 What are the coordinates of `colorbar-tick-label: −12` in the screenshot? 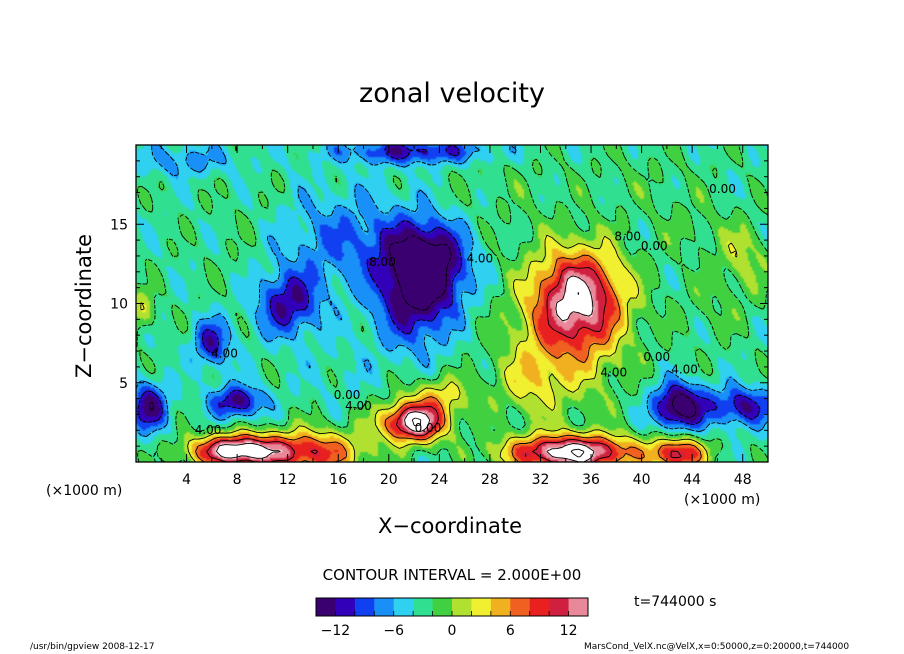 It's located at (336, 631).